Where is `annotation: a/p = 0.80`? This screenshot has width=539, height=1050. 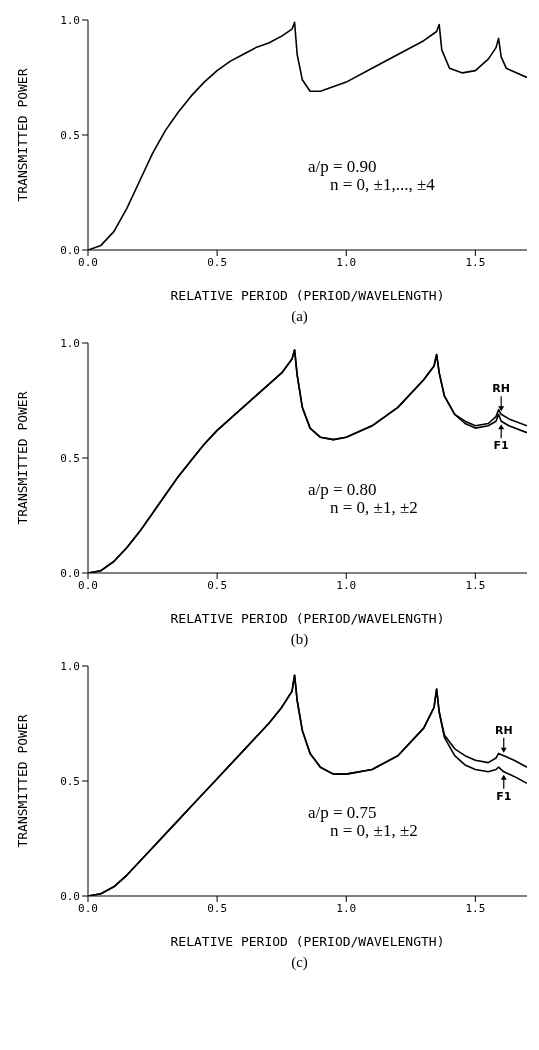 annotation: a/p = 0.80 is located at coordinates (343, 489).